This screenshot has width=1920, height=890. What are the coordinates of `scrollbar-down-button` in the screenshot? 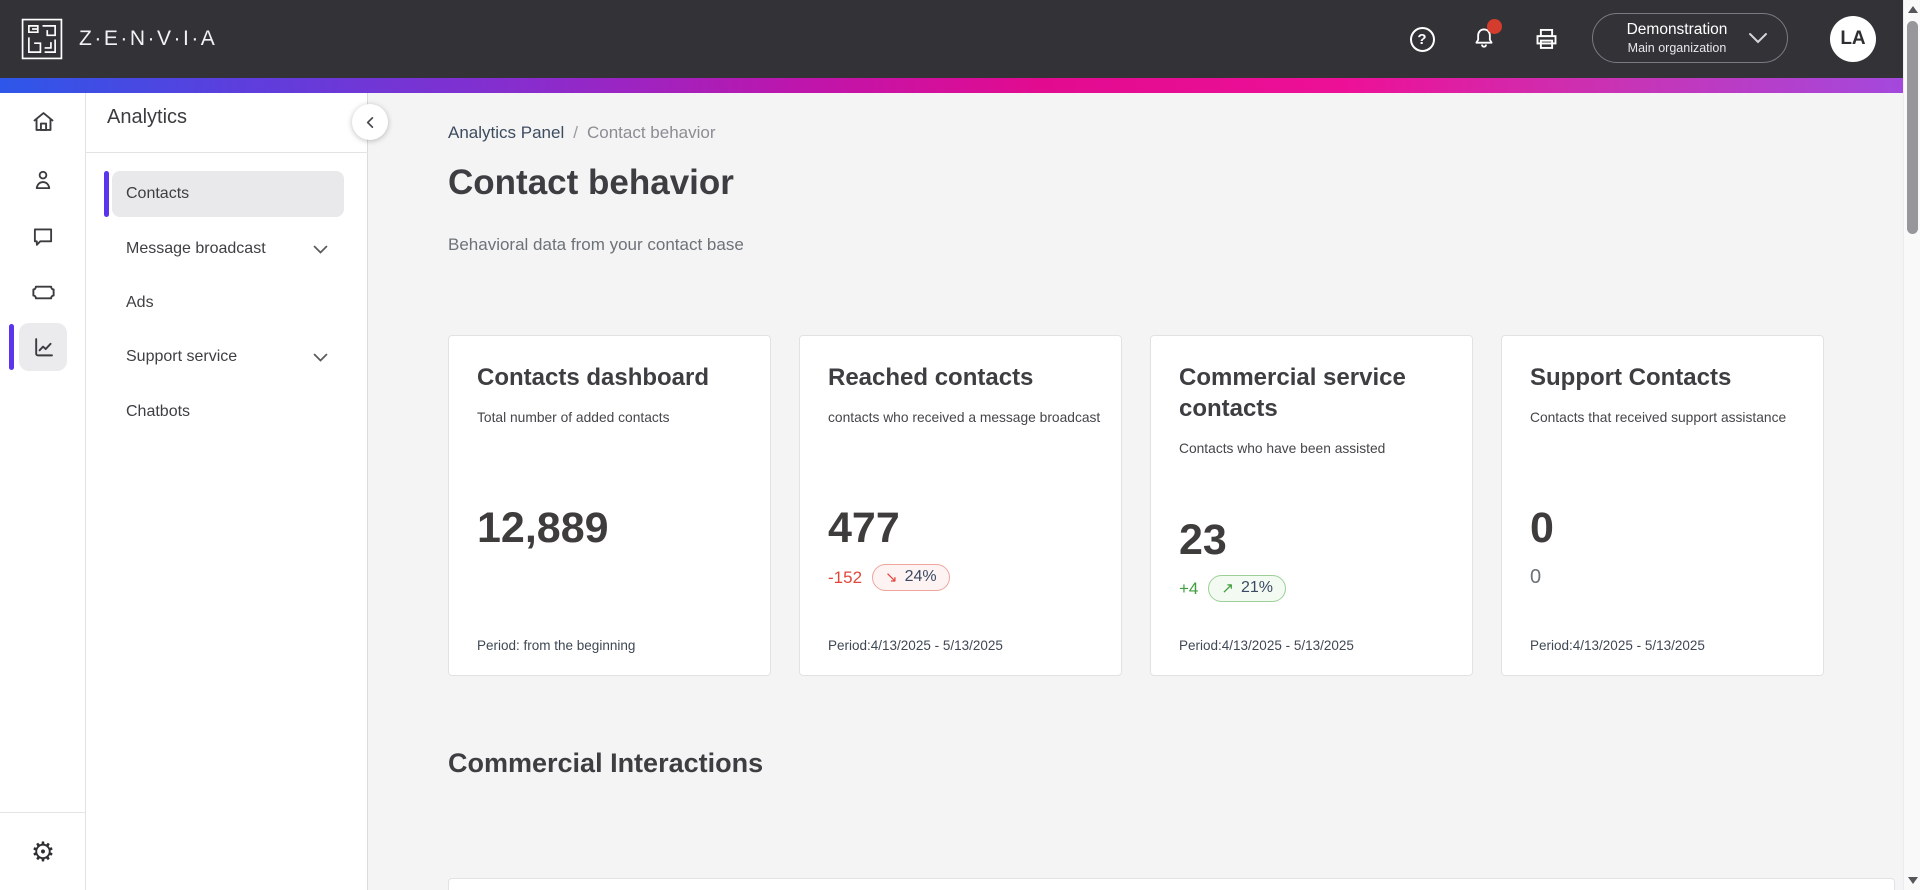 It's located at (1912, 880).